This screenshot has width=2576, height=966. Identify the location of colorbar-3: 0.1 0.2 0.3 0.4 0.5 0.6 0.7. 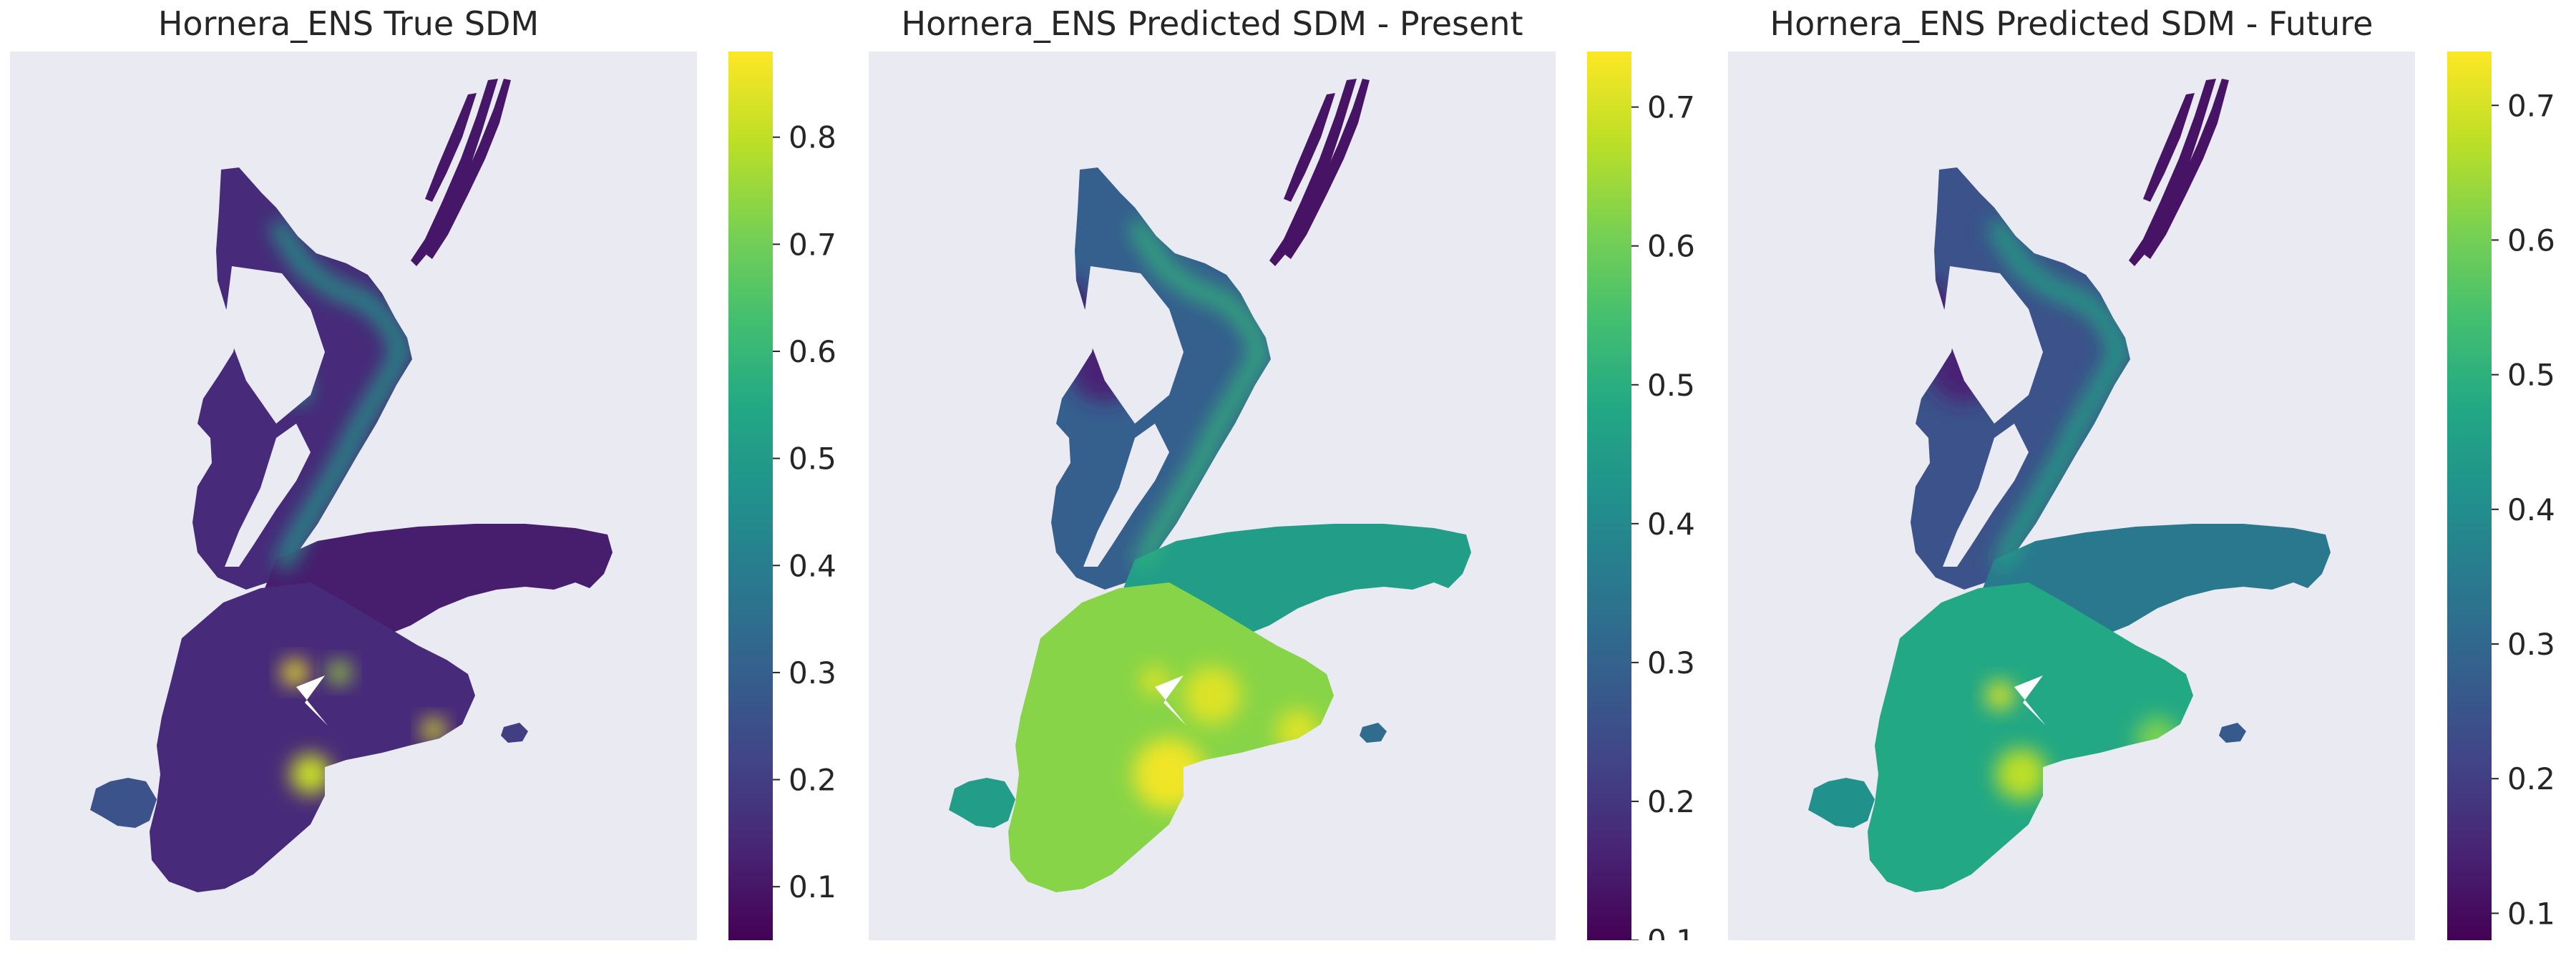
(2501, 496).